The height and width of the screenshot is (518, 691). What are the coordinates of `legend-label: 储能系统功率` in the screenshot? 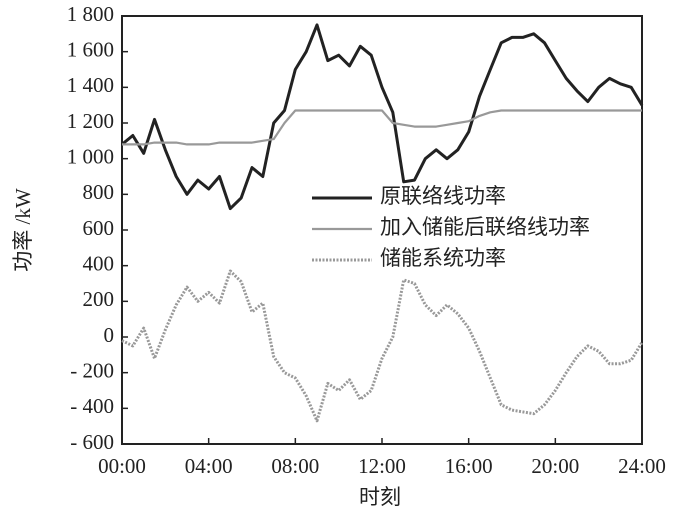 It's located at (443, 258).